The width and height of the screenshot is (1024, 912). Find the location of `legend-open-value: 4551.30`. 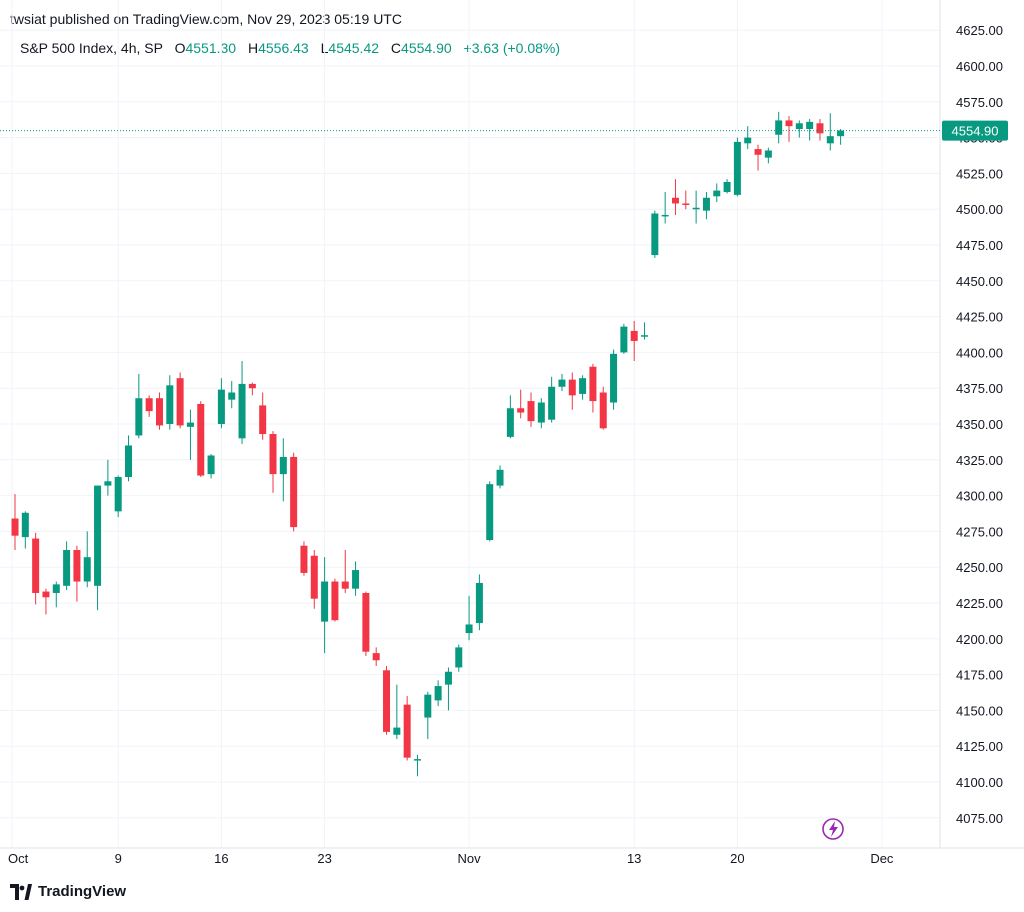

legend-open-value: 4551.30 is located at coordinates (211, 48).